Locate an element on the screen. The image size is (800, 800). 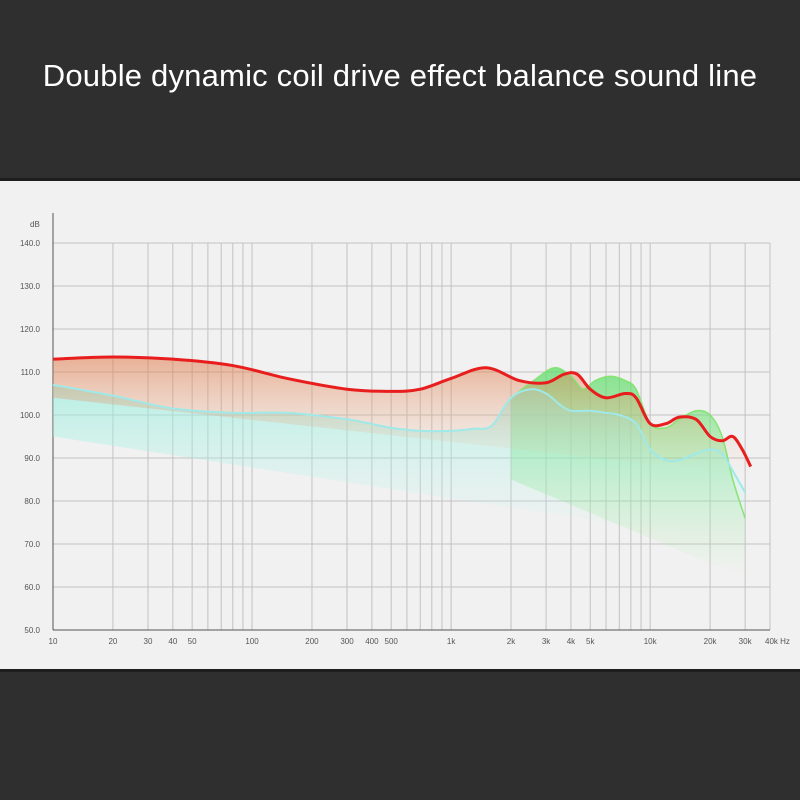
x-tick-label: 20k is located at coordinates (711, 641).